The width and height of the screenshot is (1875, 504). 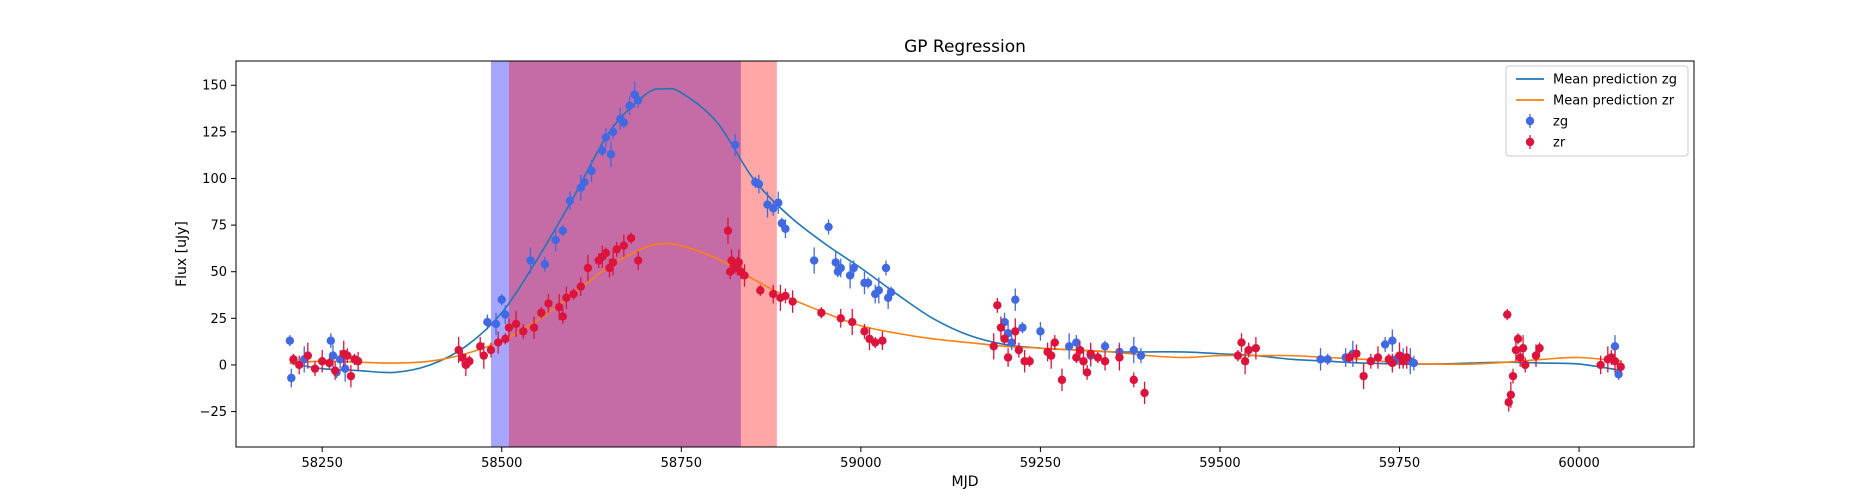 What do you see at coordinates (1559, 143) in the screenshot?
I see `legend-label: zr` at bounding box center [1559, 143].